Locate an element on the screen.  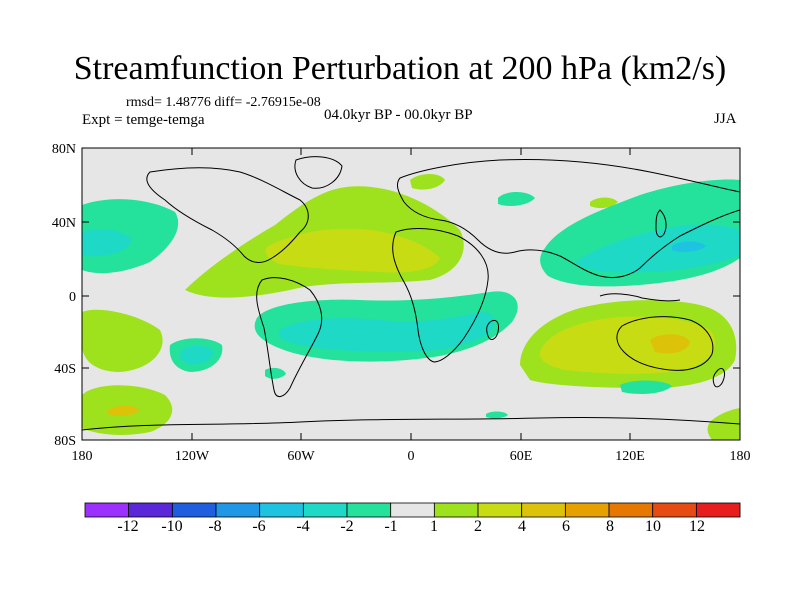
coastline-australia is located at coordinates (665, 343).